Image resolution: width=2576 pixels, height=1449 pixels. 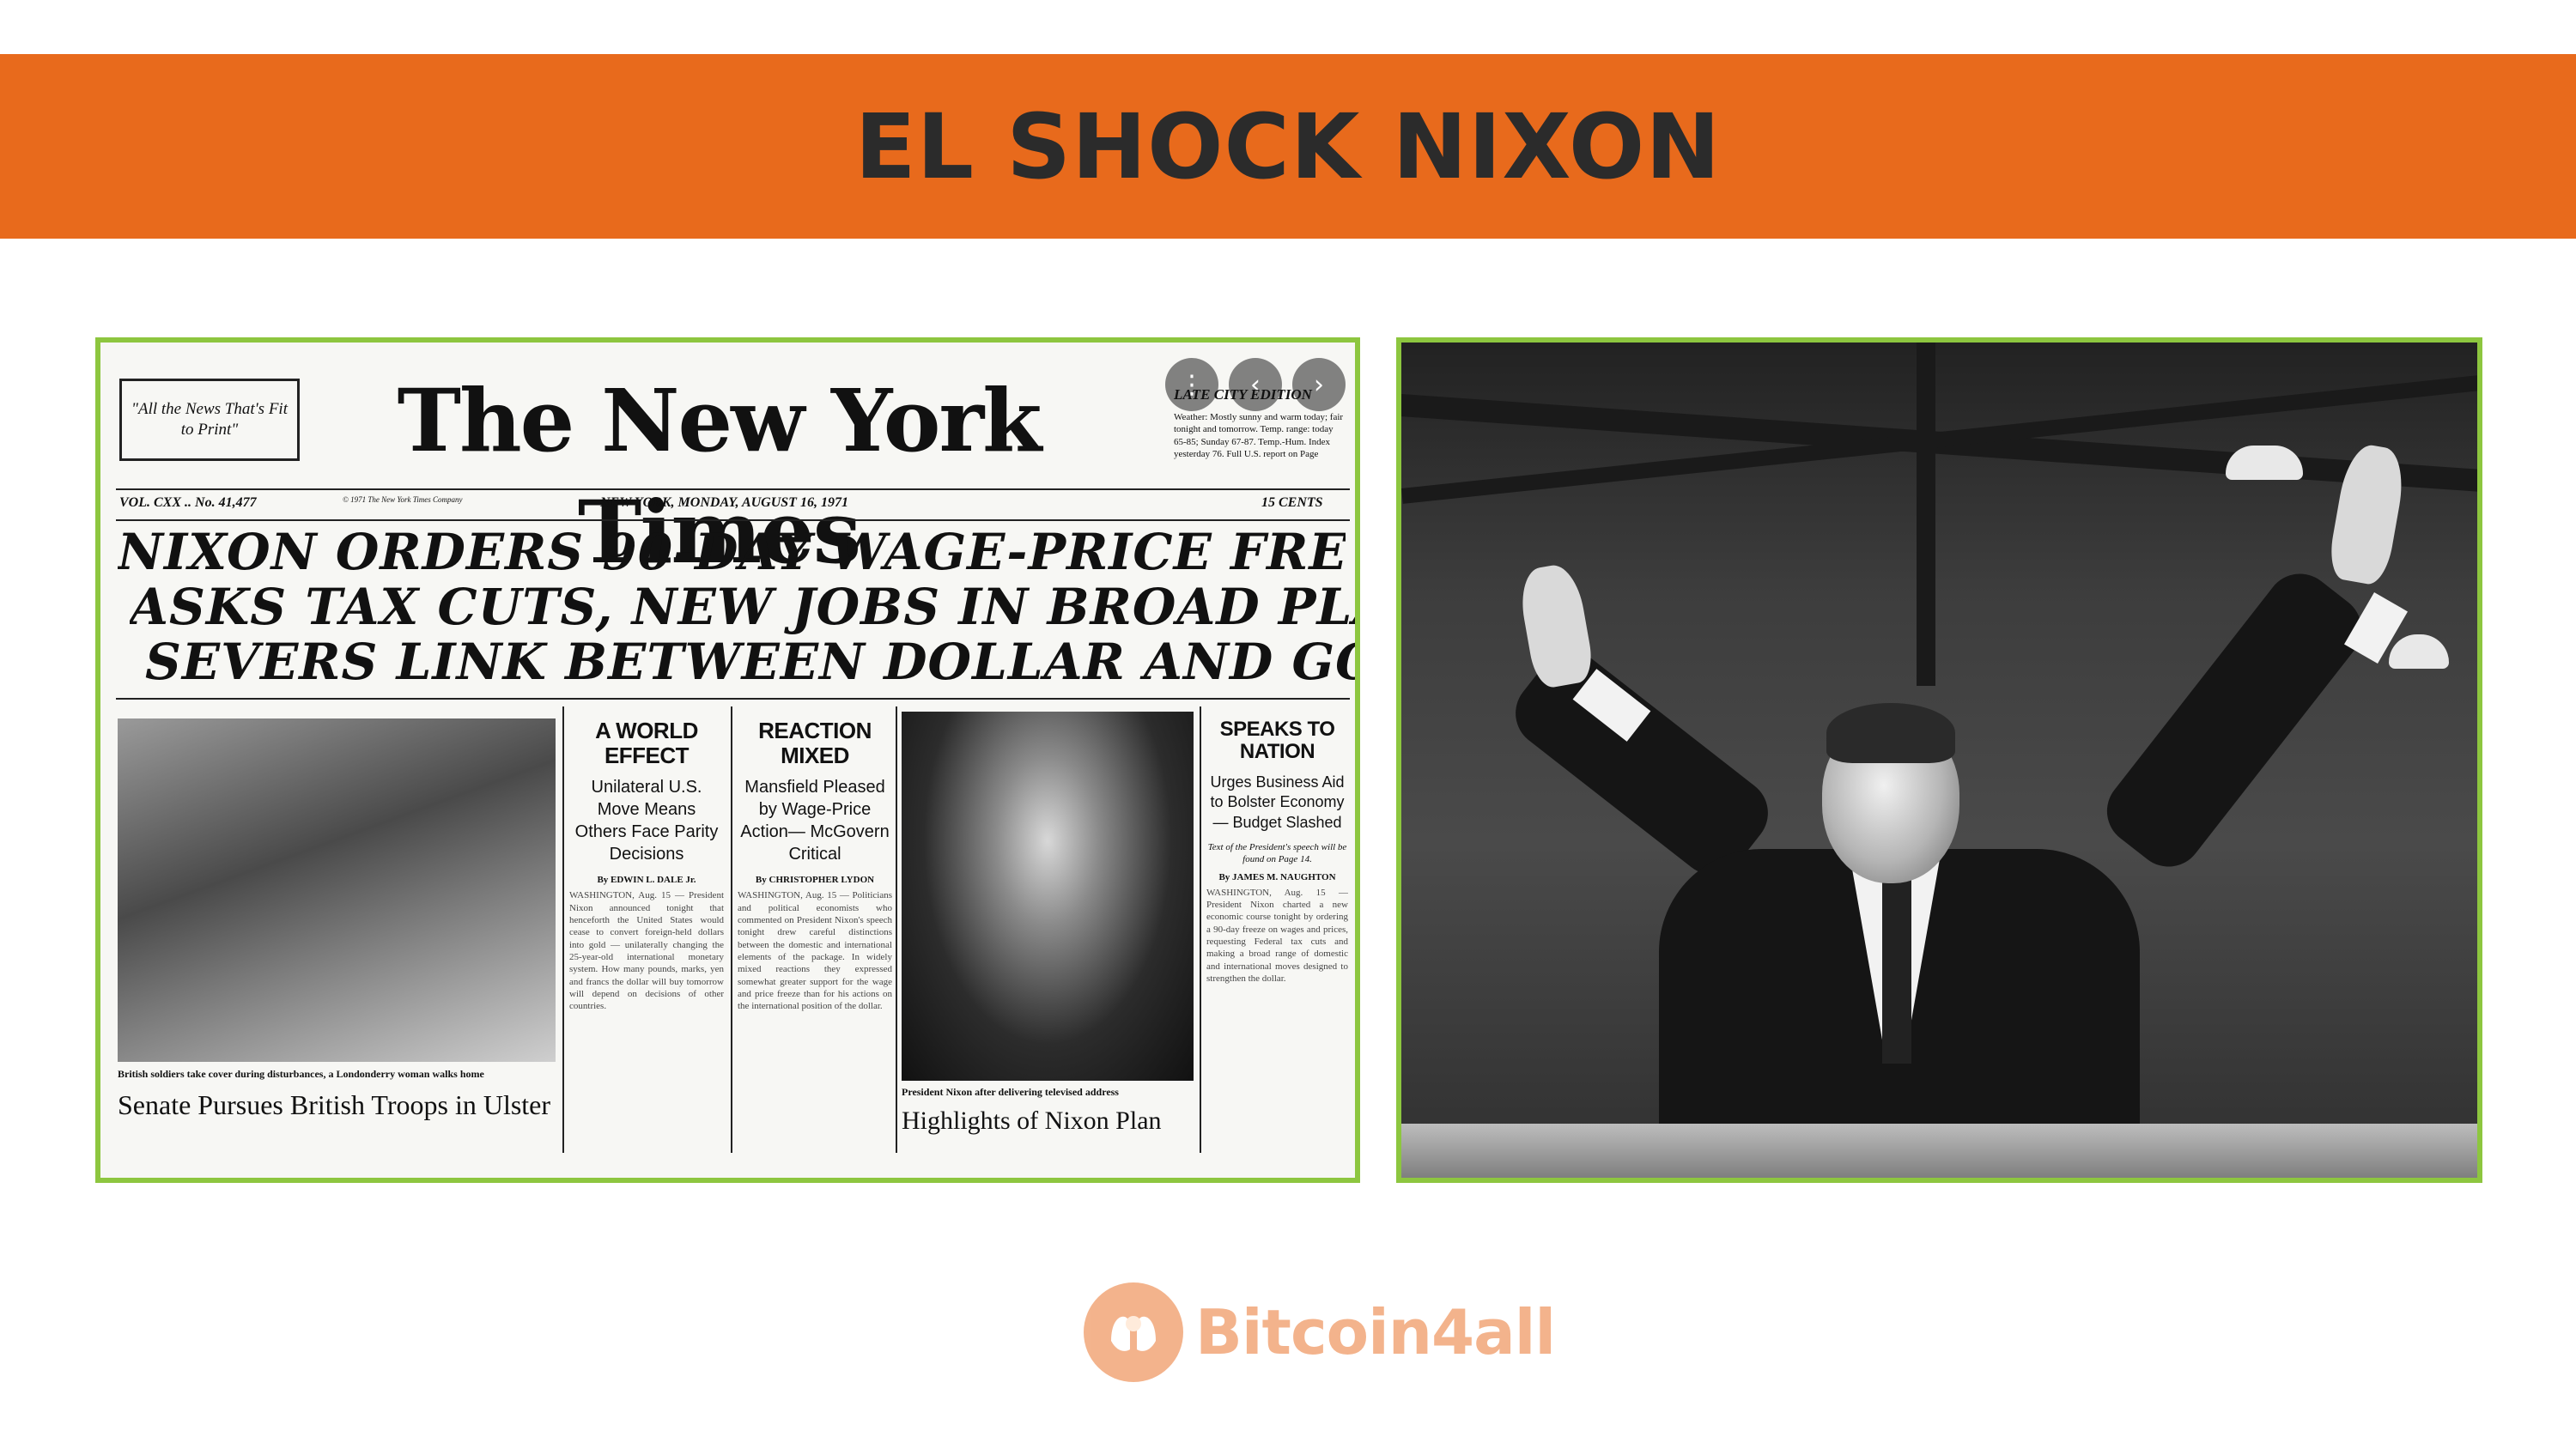 I want to click on headline-rule, so click(x=733, y=699).